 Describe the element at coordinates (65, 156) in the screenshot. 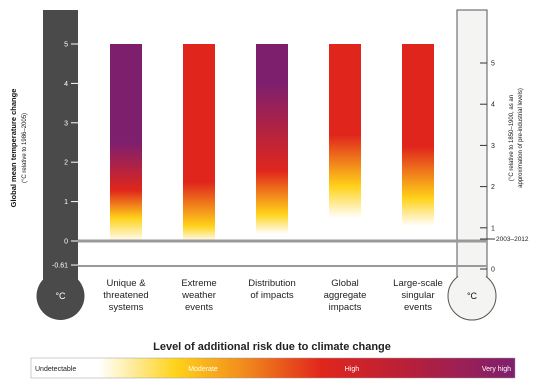

I see `left-axis-ticks: 5 4 3 2 1 0 -0.61` at that location.